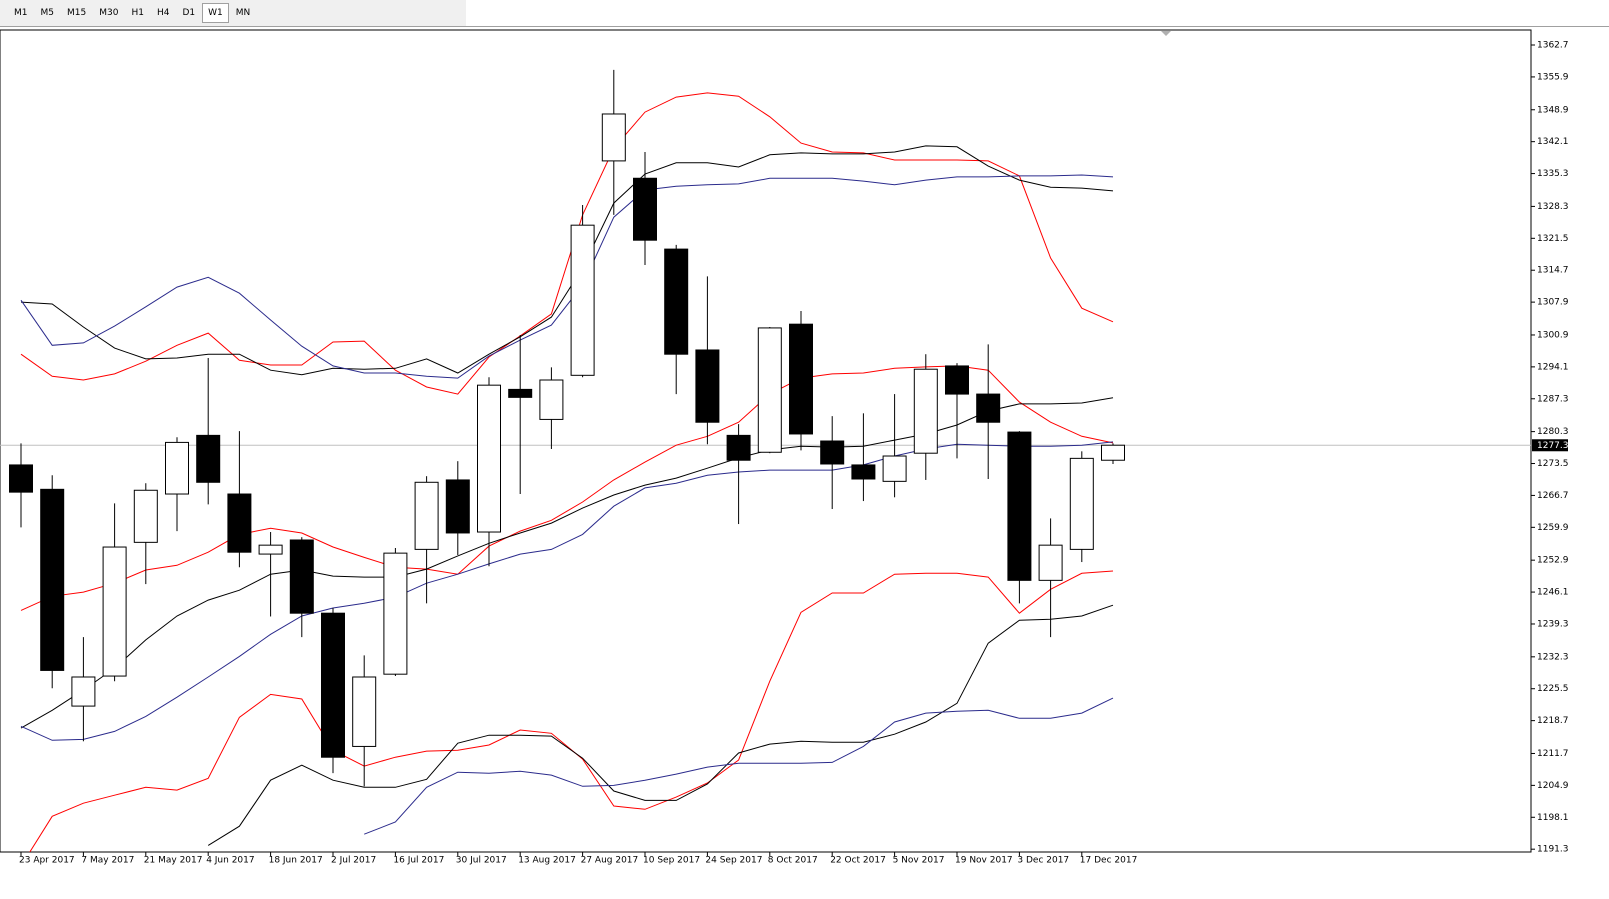  What do you see at coordinates (47, 861) in the screenshot?
I see `x-tick-label: 23 Apr 2017` at bounding box center [47, 861].